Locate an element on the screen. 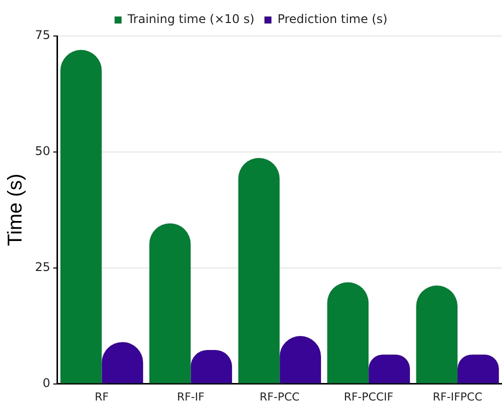  x-tick-label: RF-IF is located at coordinates (190, 397).